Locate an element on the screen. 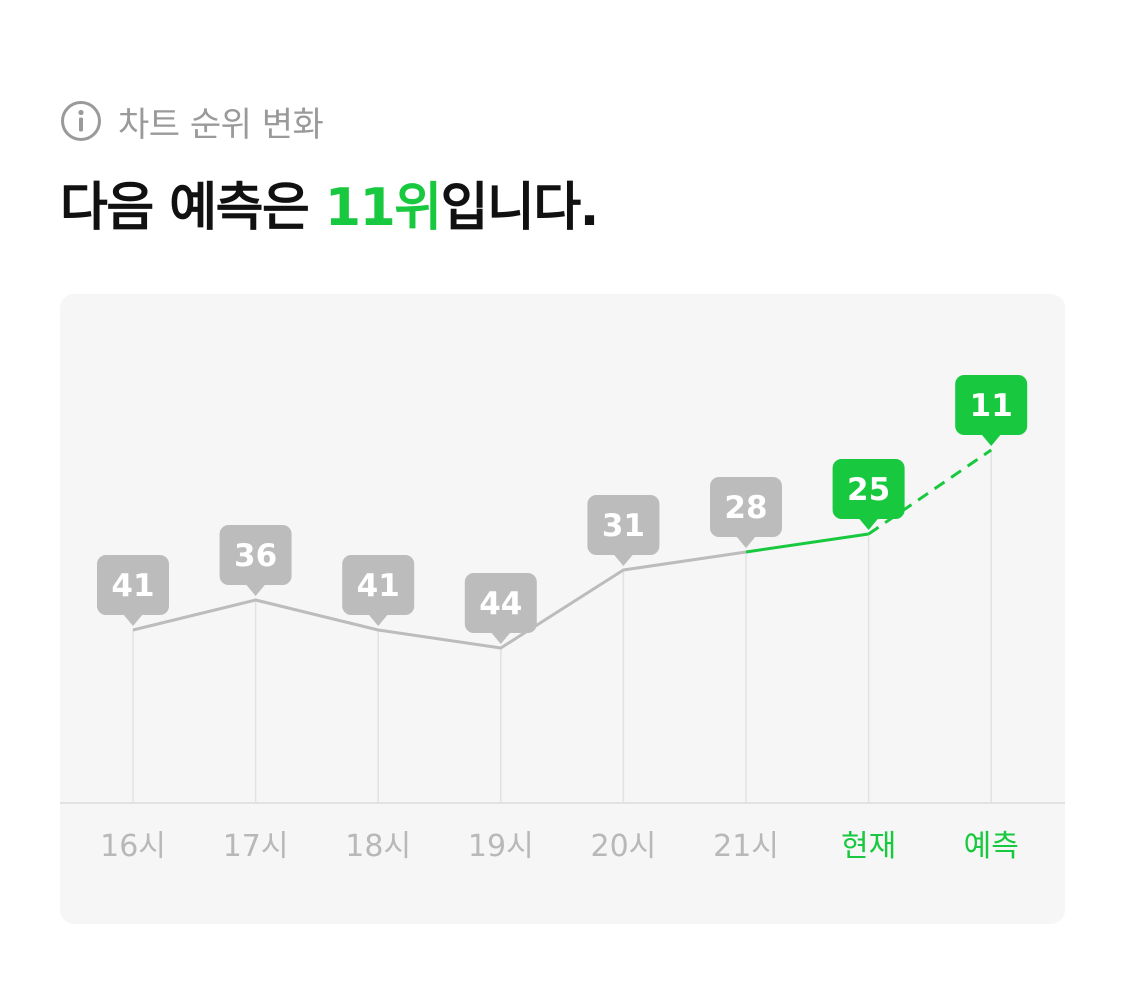 The image size is (1125, 1006). subtitle-row: 차트 순위 변화 is located at coordinates (329, 121).